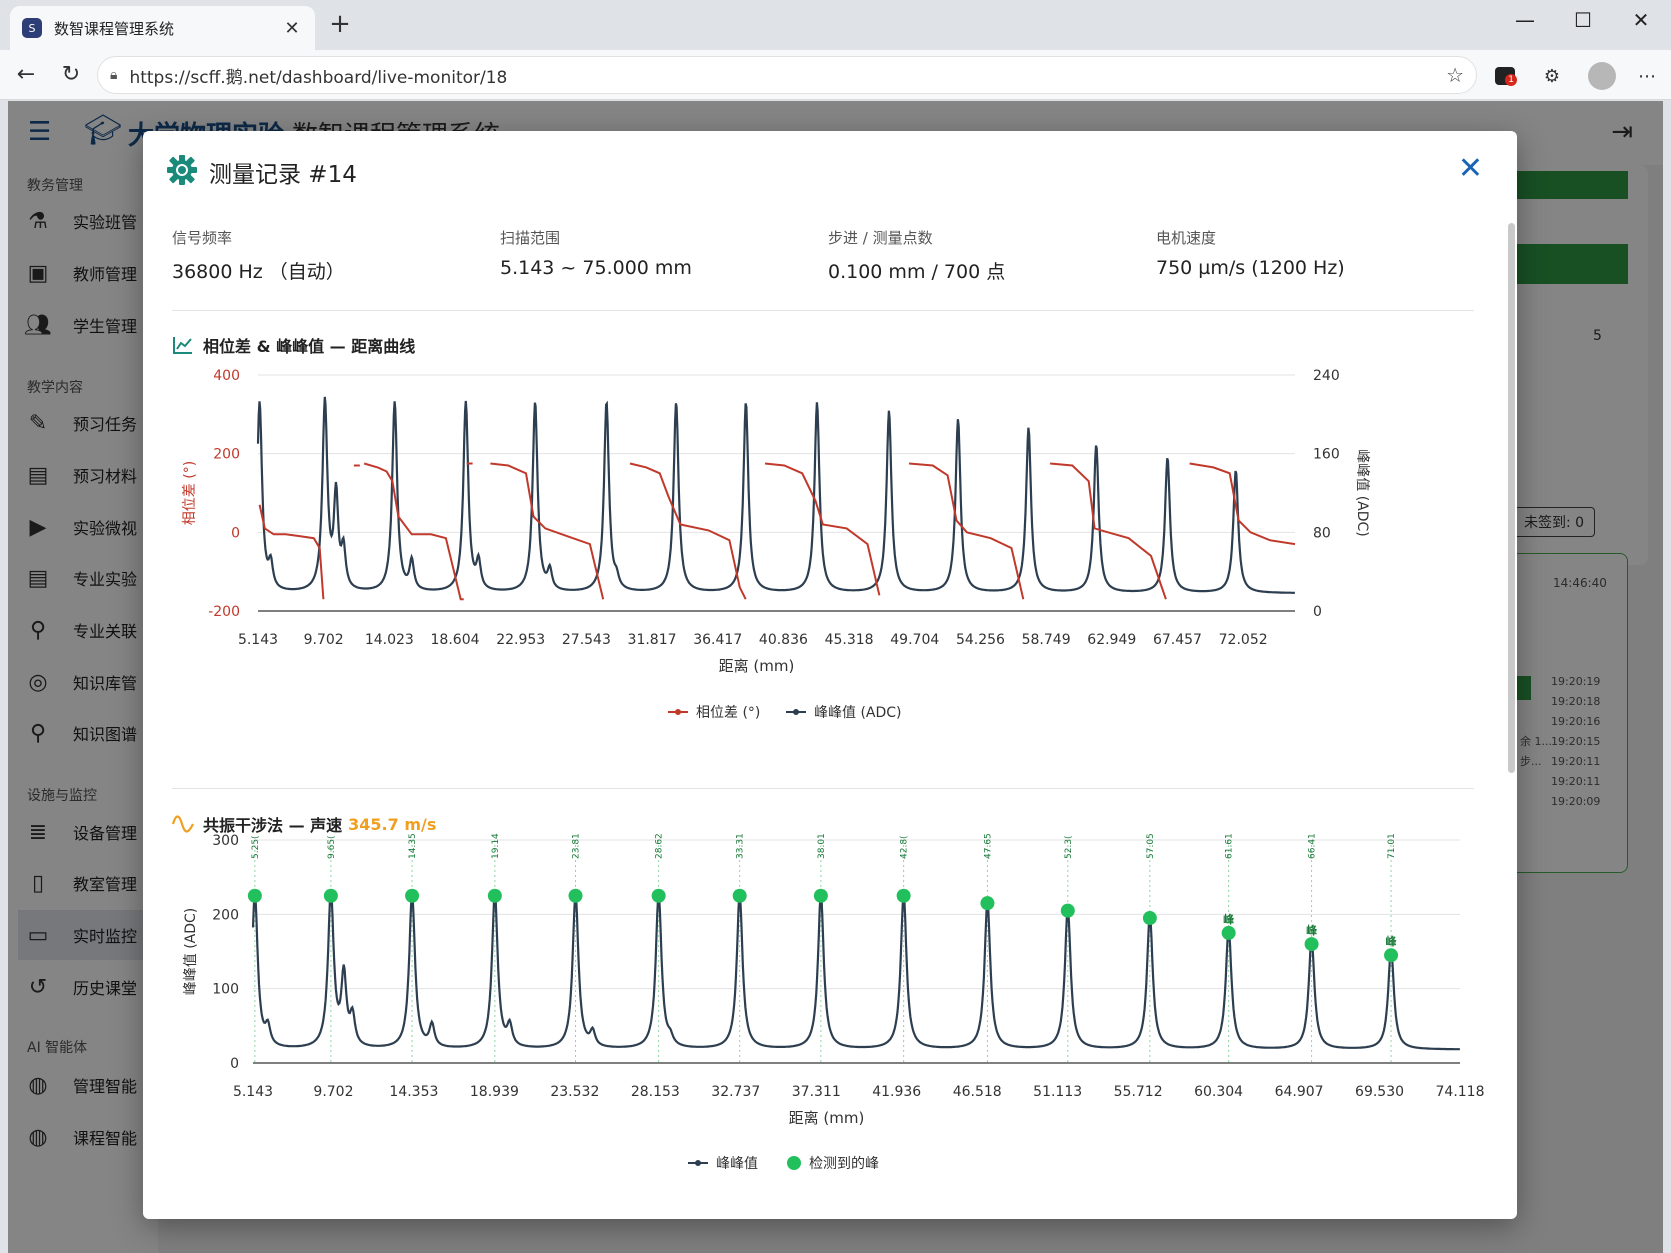 This screenshot has height=1253, width=1671. I want to click on sidebar-item-label: 学生管理, so click(105, 326).